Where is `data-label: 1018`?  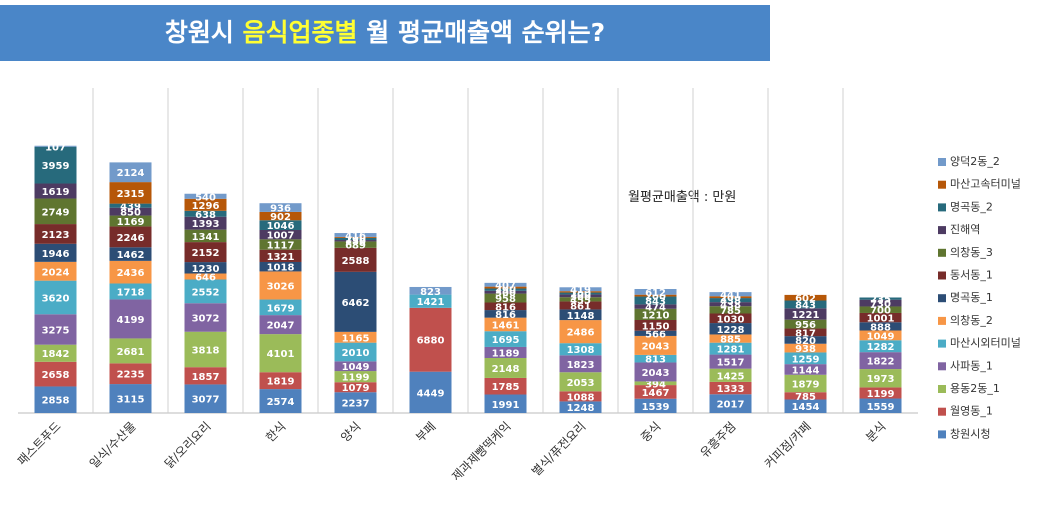 data-label: 1018 is located at coordinates (281, 268).